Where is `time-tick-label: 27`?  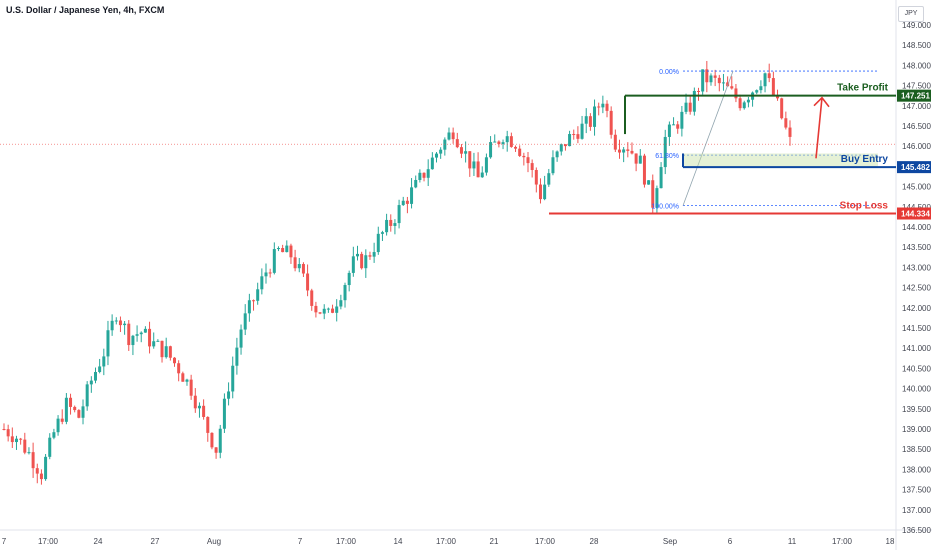
time-tick-label: 27 is located at coordinates (155, 541).